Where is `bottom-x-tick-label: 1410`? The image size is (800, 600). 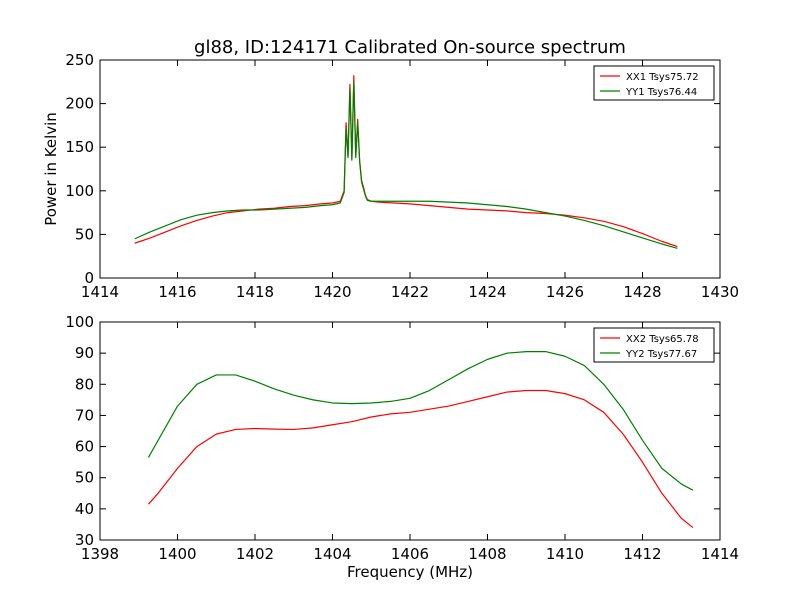
bottom-x-tick-label: 1410 is located at coordinates (565, 554).